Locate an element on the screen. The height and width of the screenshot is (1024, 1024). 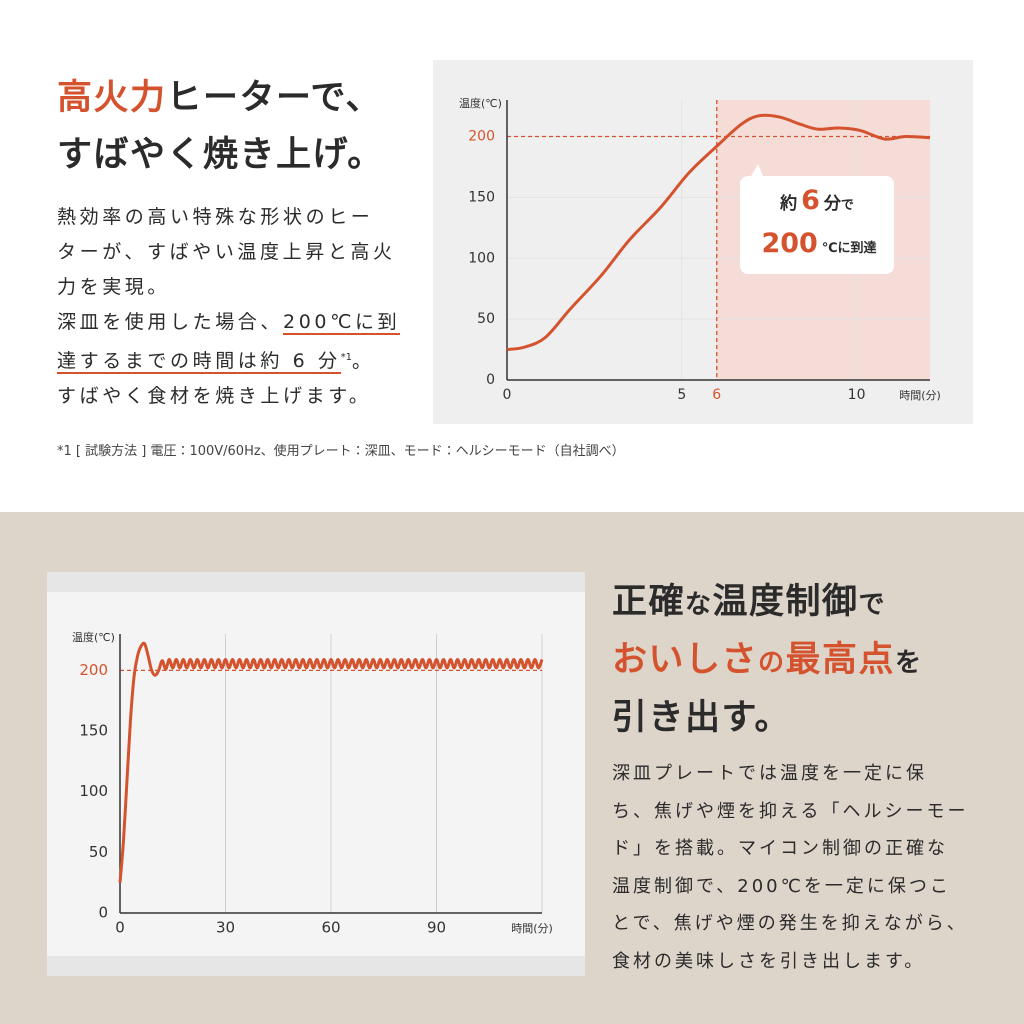
text-segment: ち、焦げや煙を抑える「ヘルシーモー is located at coordinates (790, 811).